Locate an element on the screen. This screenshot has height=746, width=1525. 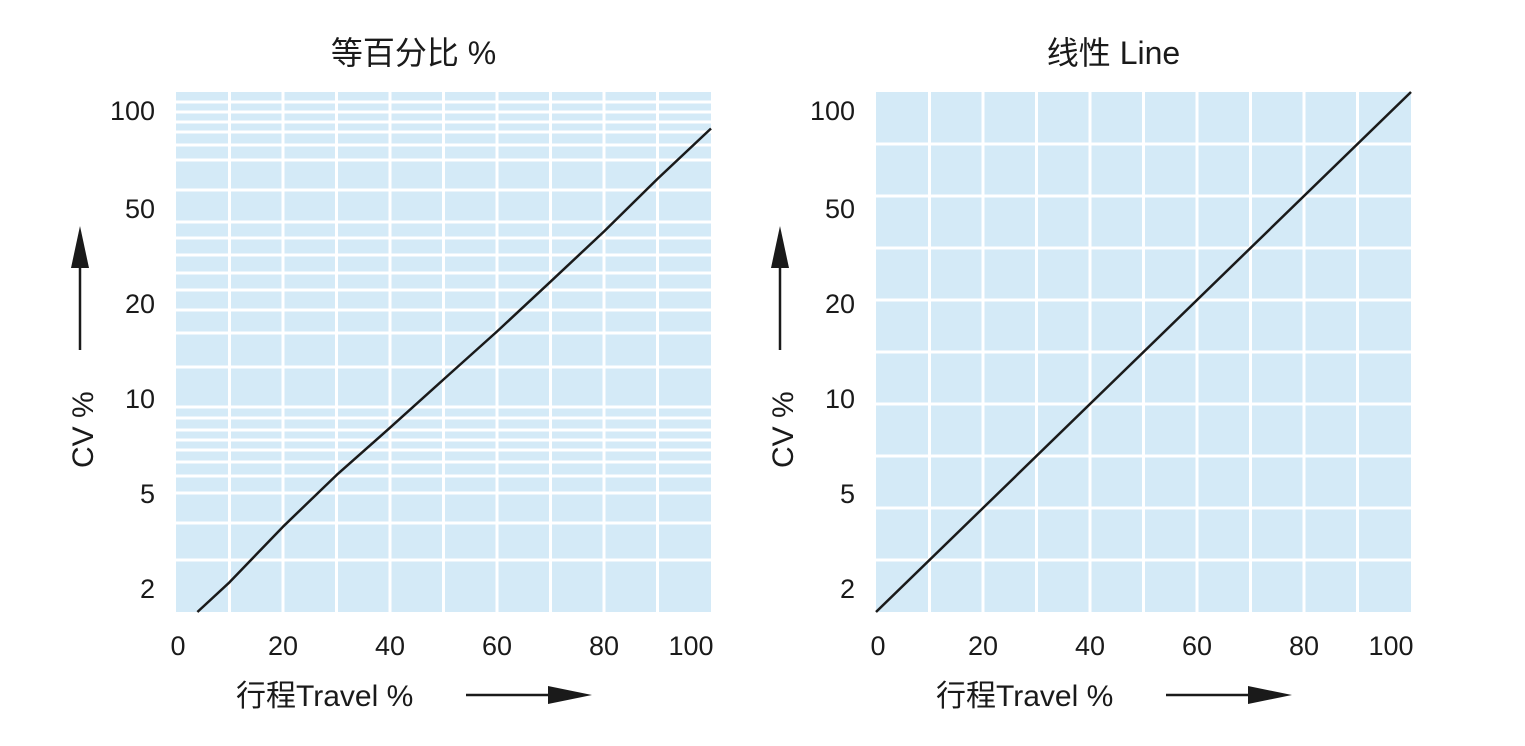
lin-y-tick-label: 20 is located at coordinates (840, 304).